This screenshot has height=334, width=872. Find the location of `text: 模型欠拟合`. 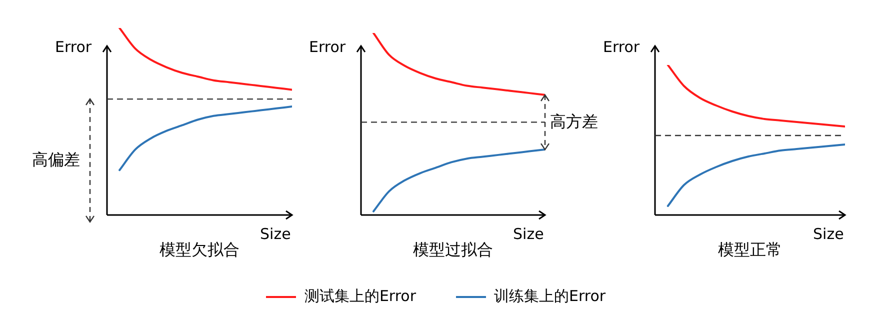

text: 模型欠拟合 is located at coordinates (200, 250).